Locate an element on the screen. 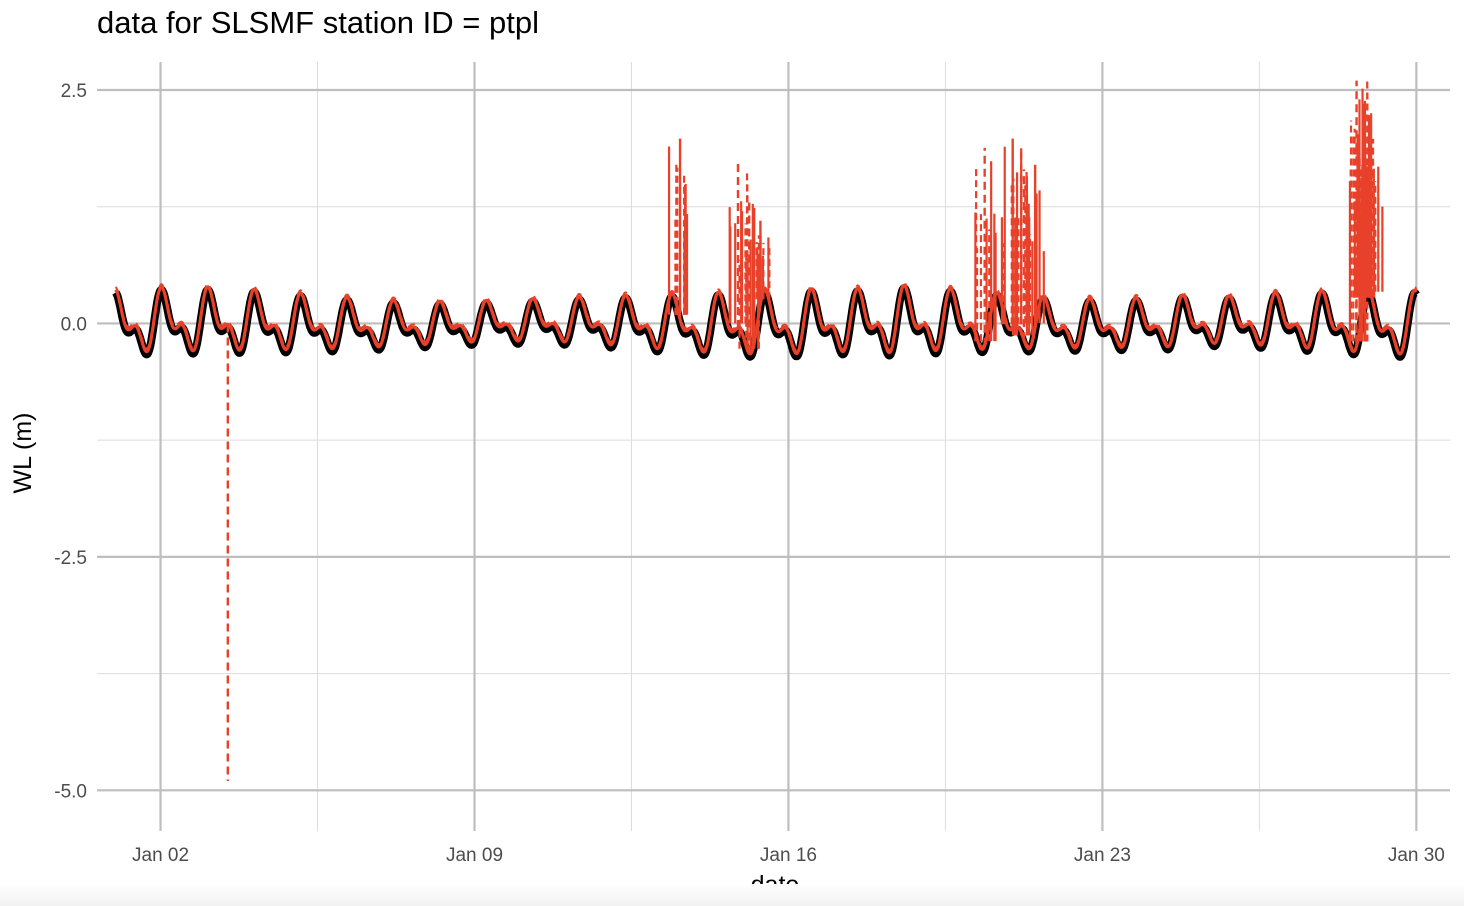  y-axis-title: WL (m) is located at coordinates (23, 453).